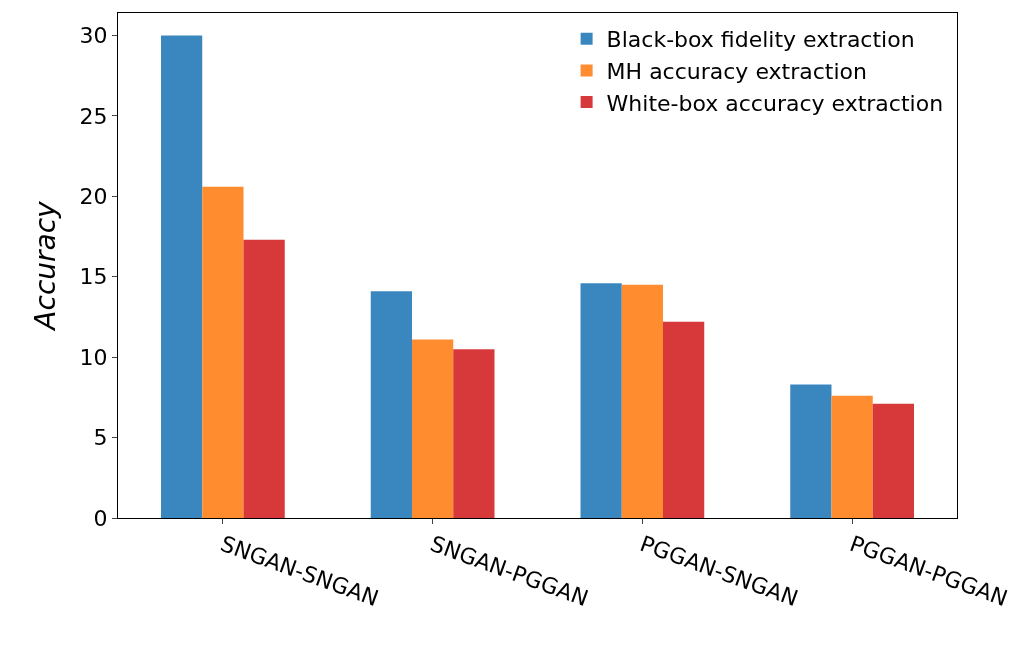  Describe the element at coordinates (93, 116) in the screenshot. I see `y-tick-label: 25` at that location.